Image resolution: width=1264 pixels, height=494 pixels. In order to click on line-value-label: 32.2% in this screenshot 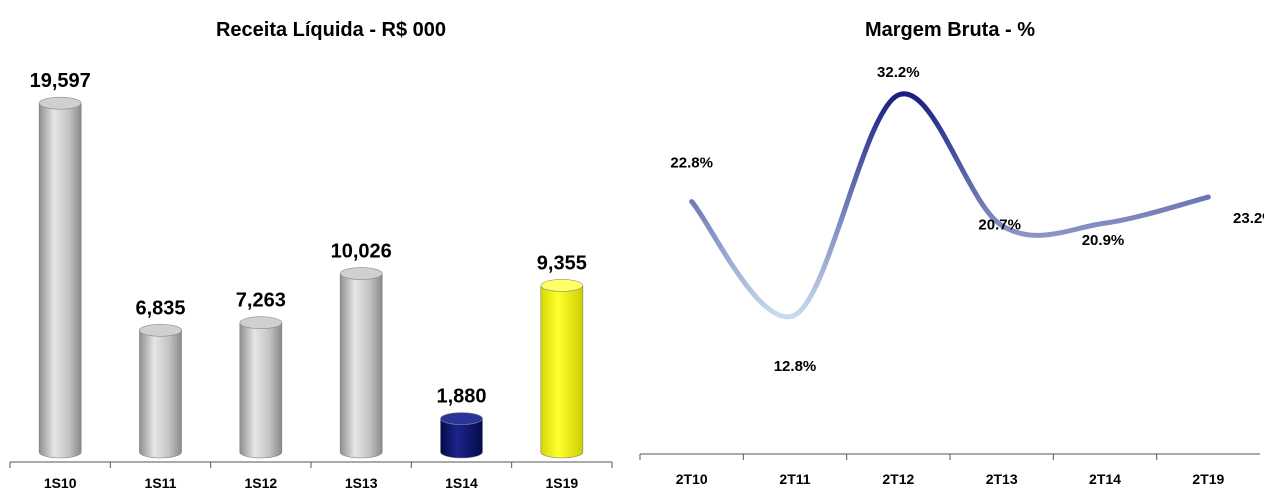, I will do `click(898, 72)`.